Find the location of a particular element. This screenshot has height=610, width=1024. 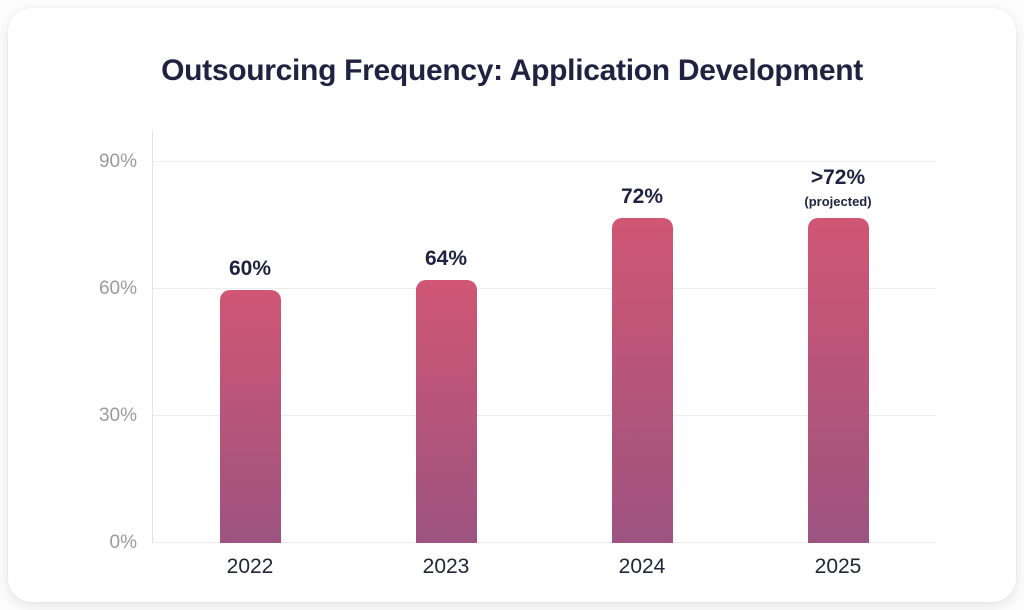

bar-2024 is located at coordinates (642, 380).